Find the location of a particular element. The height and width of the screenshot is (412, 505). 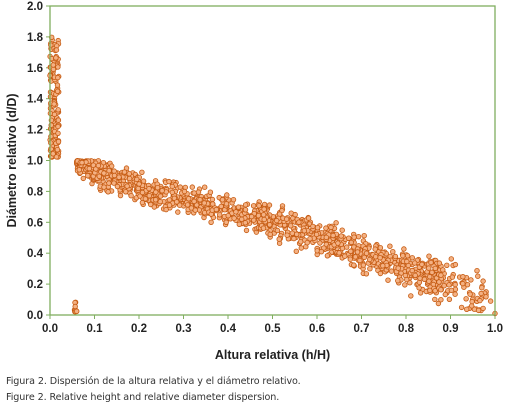

y-tick-label: 2.0 is located at coordinates (35, 7).